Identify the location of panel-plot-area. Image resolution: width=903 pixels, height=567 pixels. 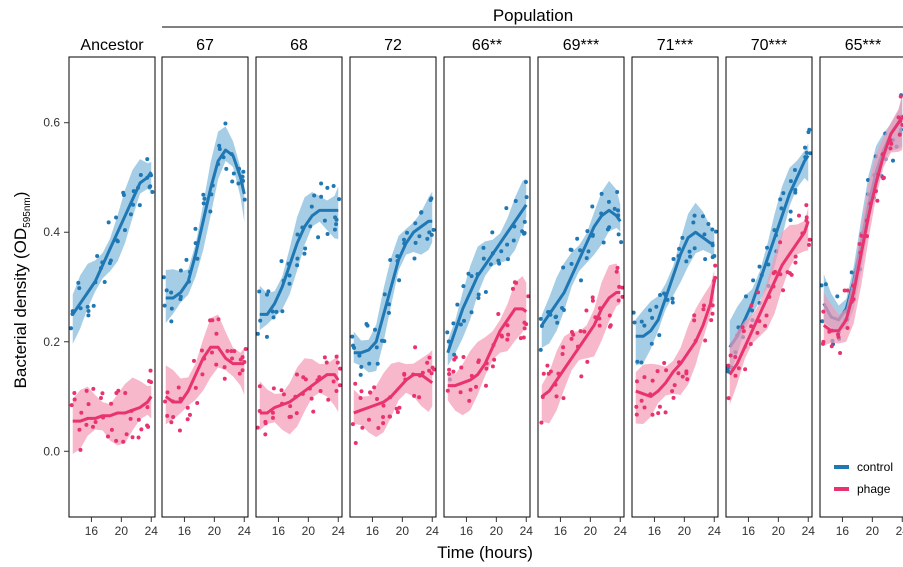
(581, 302).